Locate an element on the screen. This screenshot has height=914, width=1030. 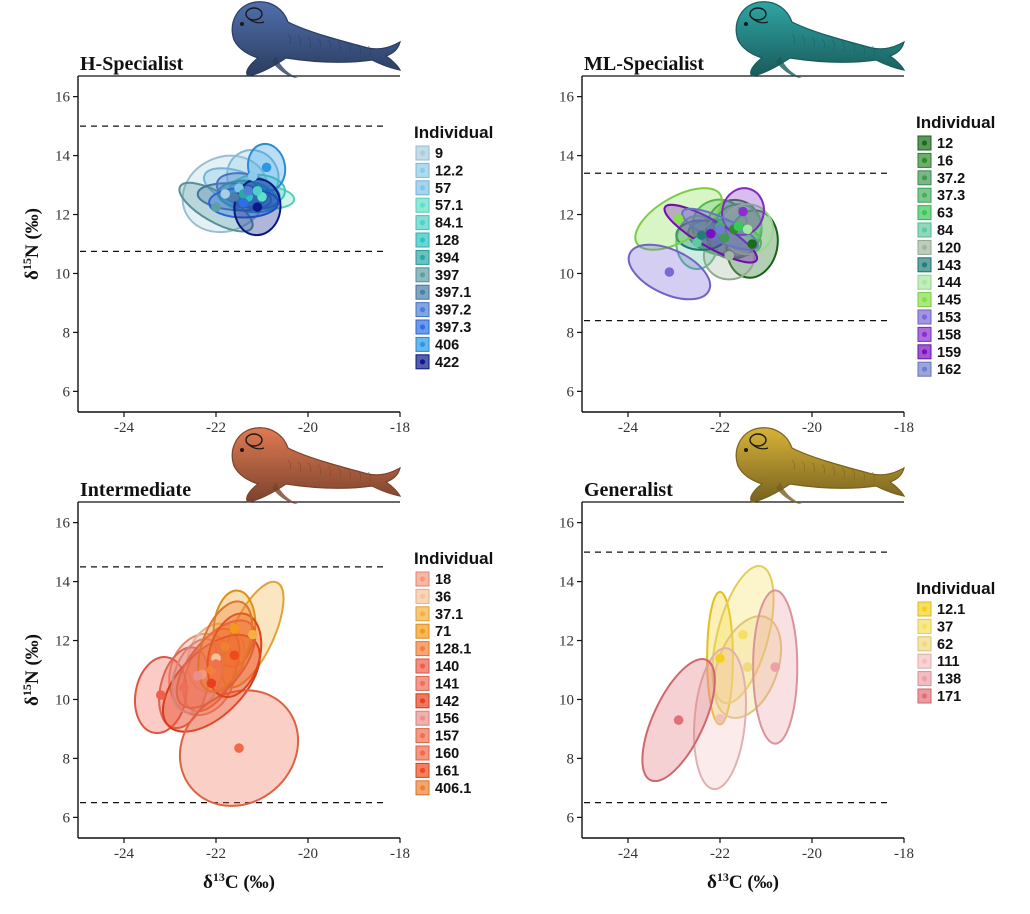
centroid-397.2 is located at coordinates (248, 191).